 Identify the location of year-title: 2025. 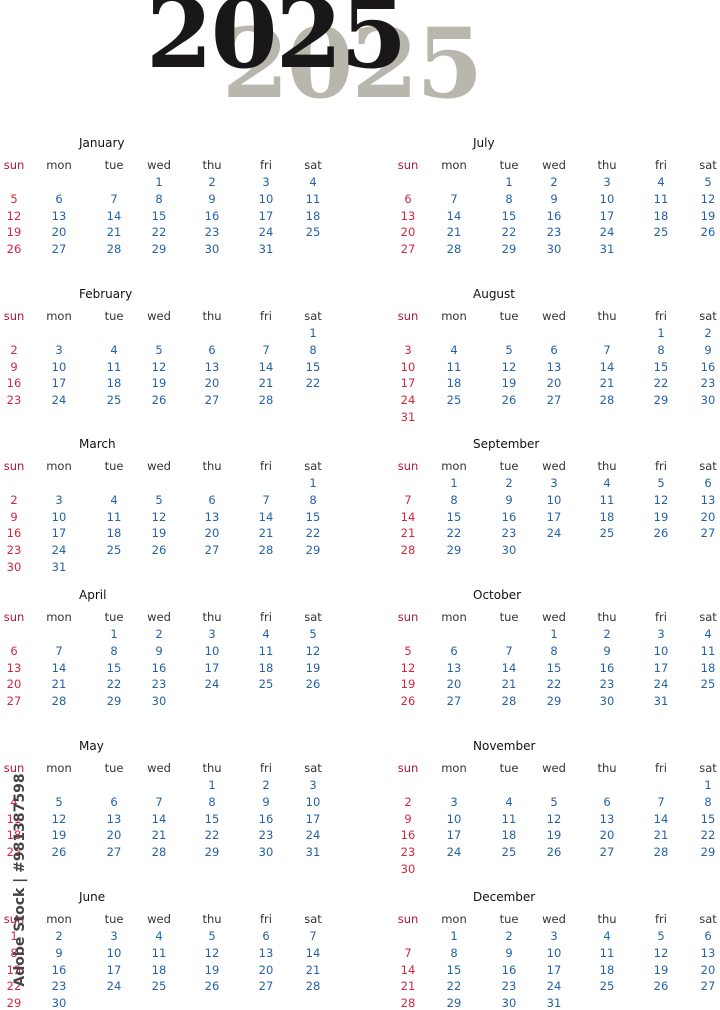
(276, 45).